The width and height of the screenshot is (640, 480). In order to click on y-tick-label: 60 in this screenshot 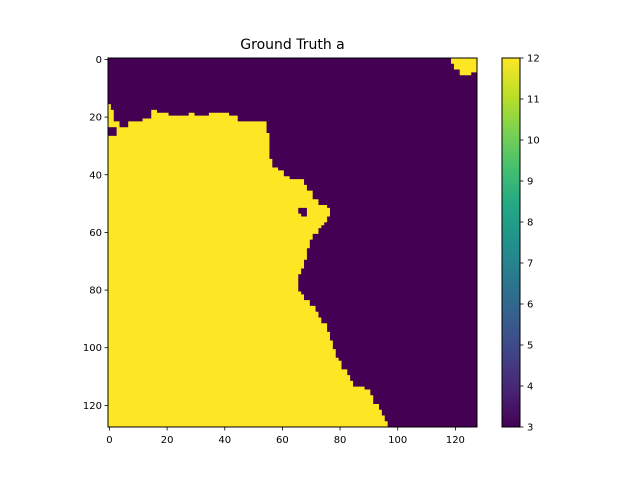, I will do `click(95, 233)`.